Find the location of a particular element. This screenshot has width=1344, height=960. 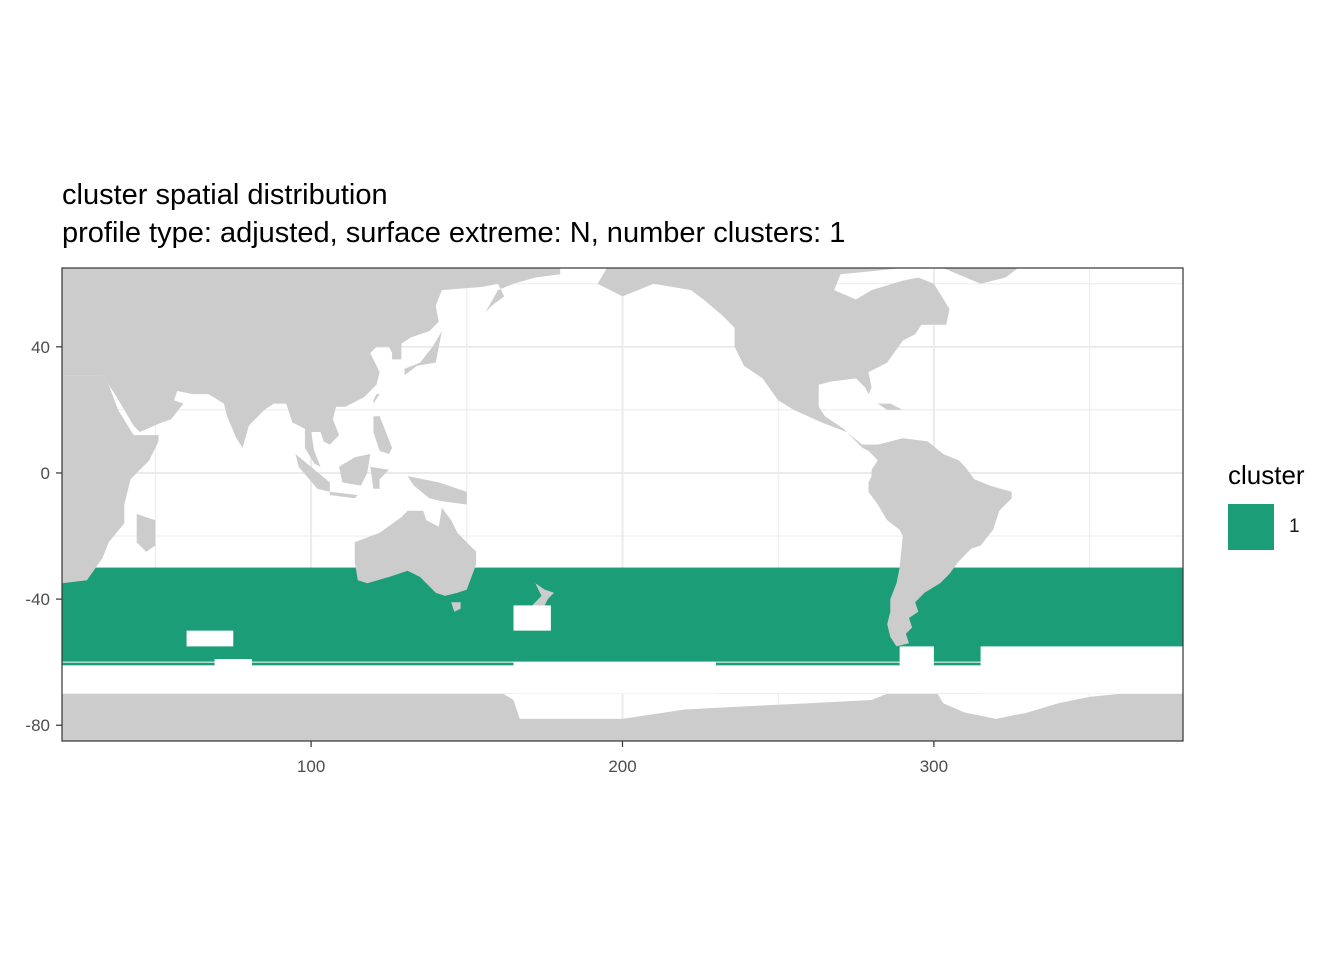

ice-nz-gap is located at coordinates (532, 618).